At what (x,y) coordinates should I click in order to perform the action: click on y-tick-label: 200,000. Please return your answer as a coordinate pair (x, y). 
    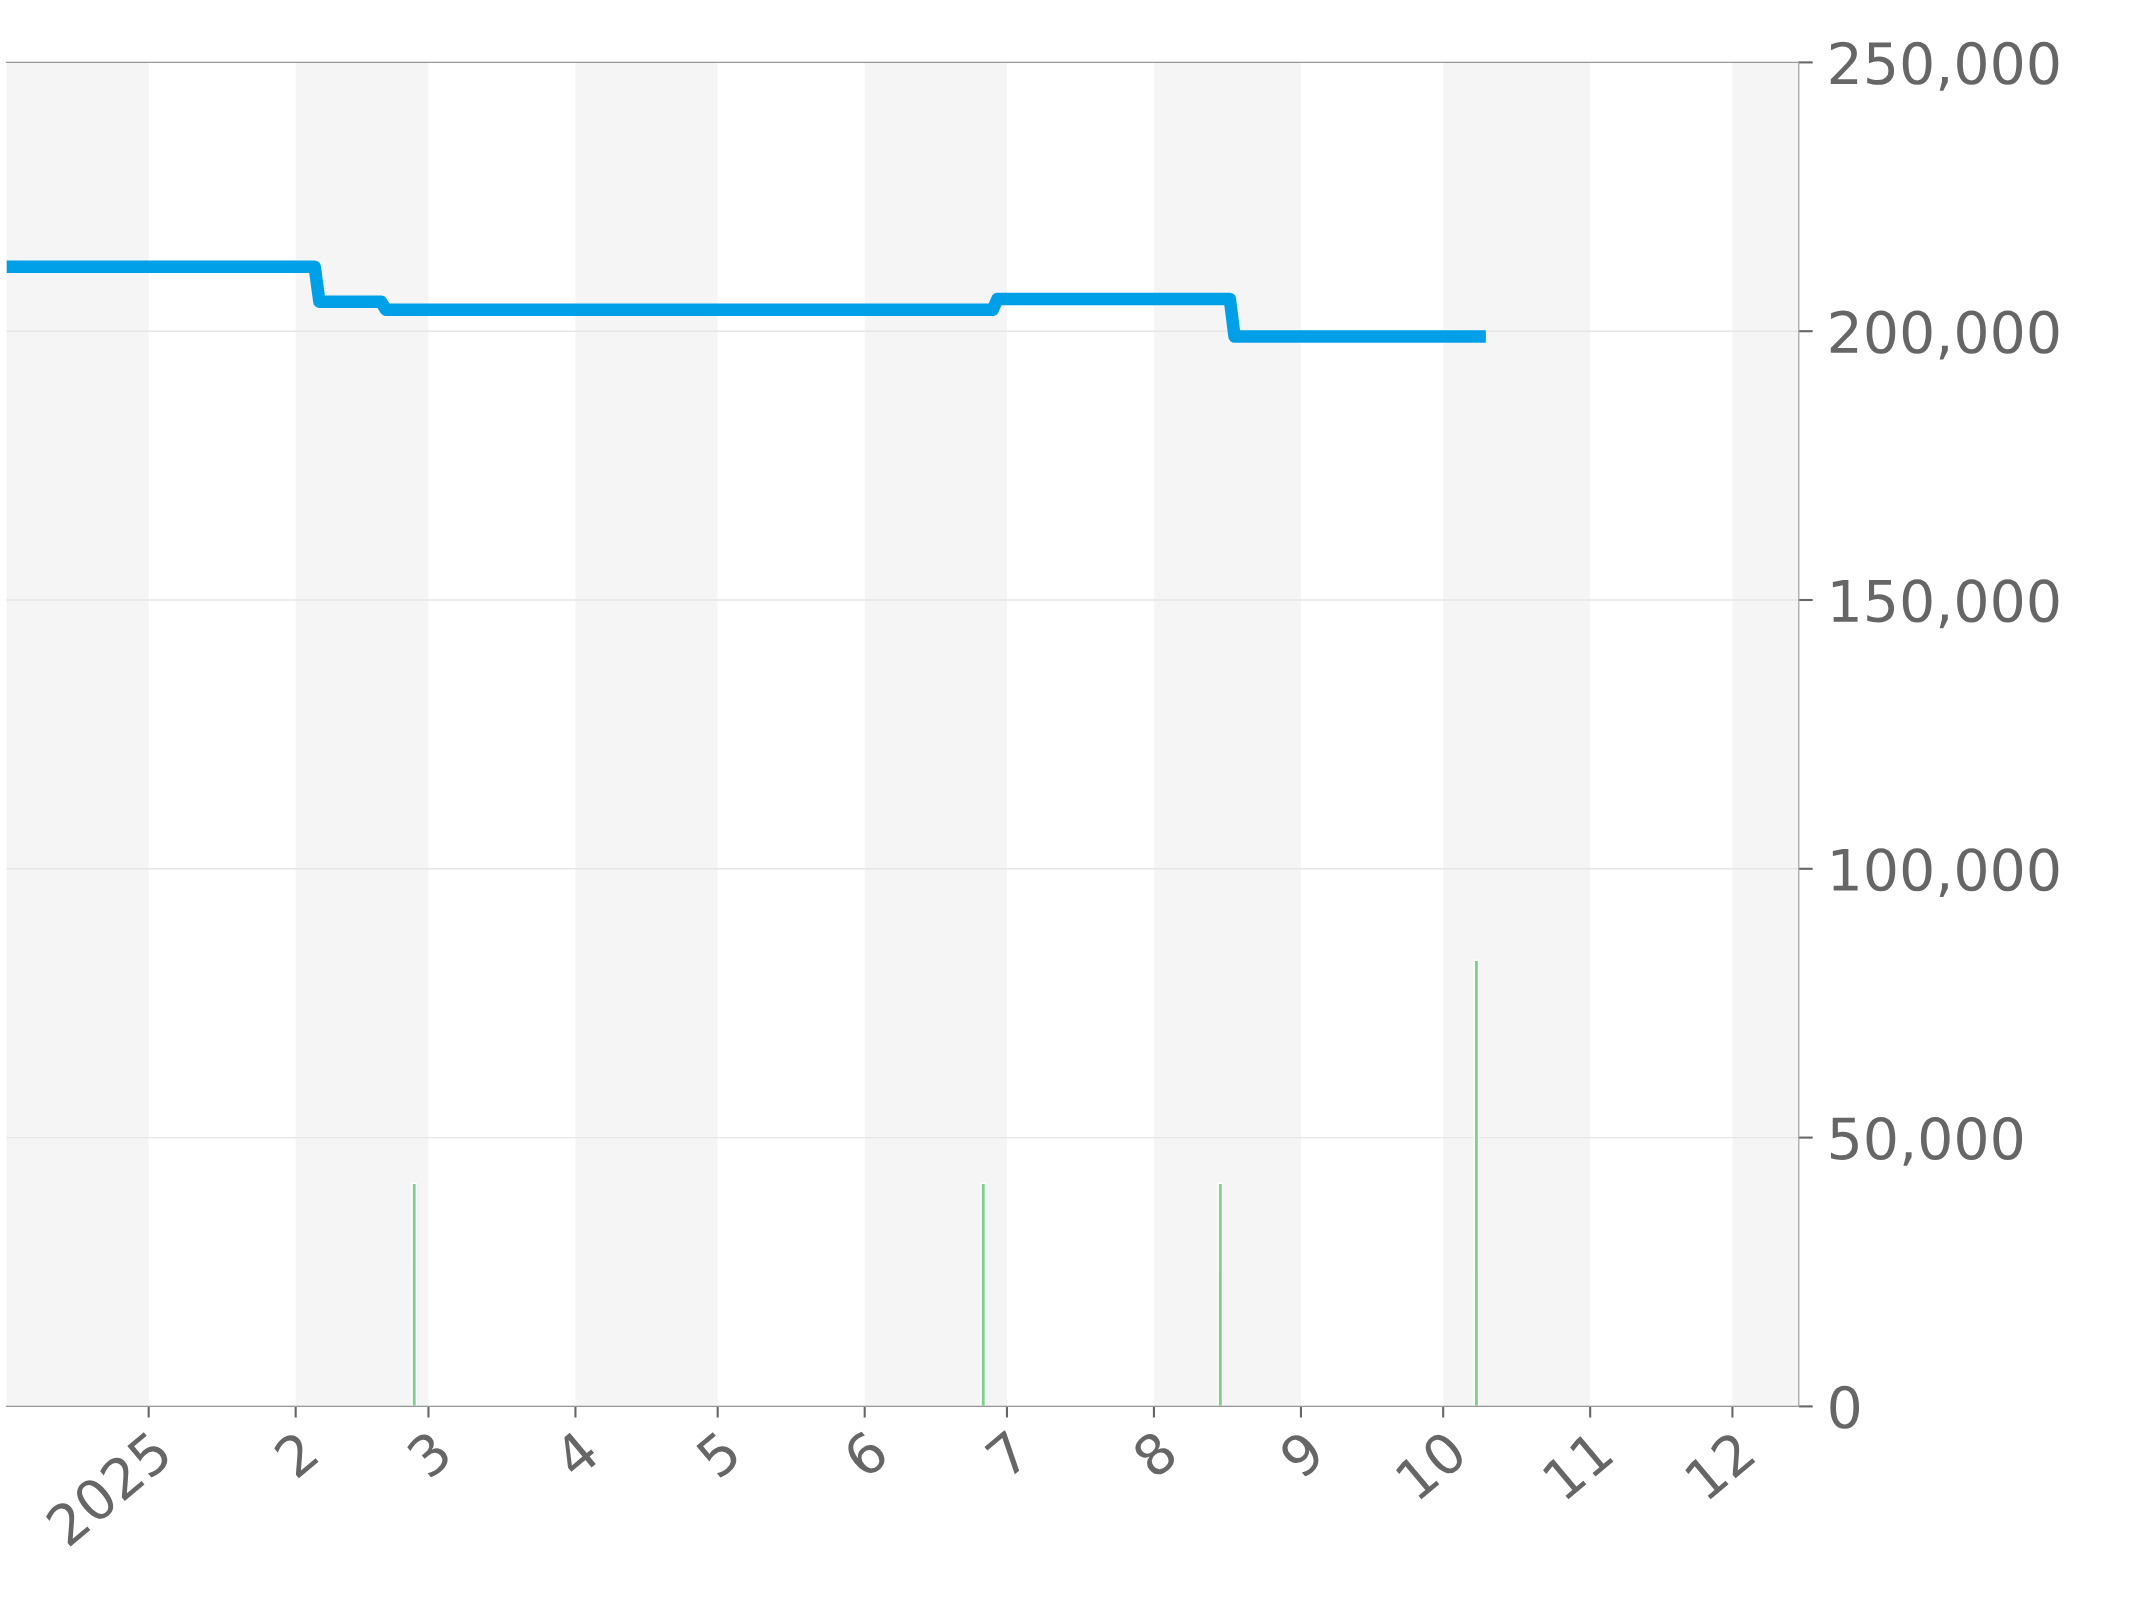
    Looking at the image, I should click on (1944, 335).